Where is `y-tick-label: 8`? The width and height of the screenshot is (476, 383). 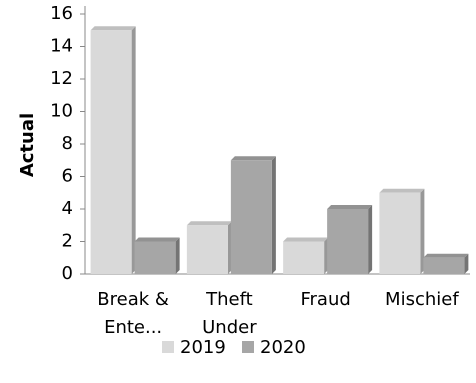
y-tick-label: 8 is located at coordinates (67, 143).